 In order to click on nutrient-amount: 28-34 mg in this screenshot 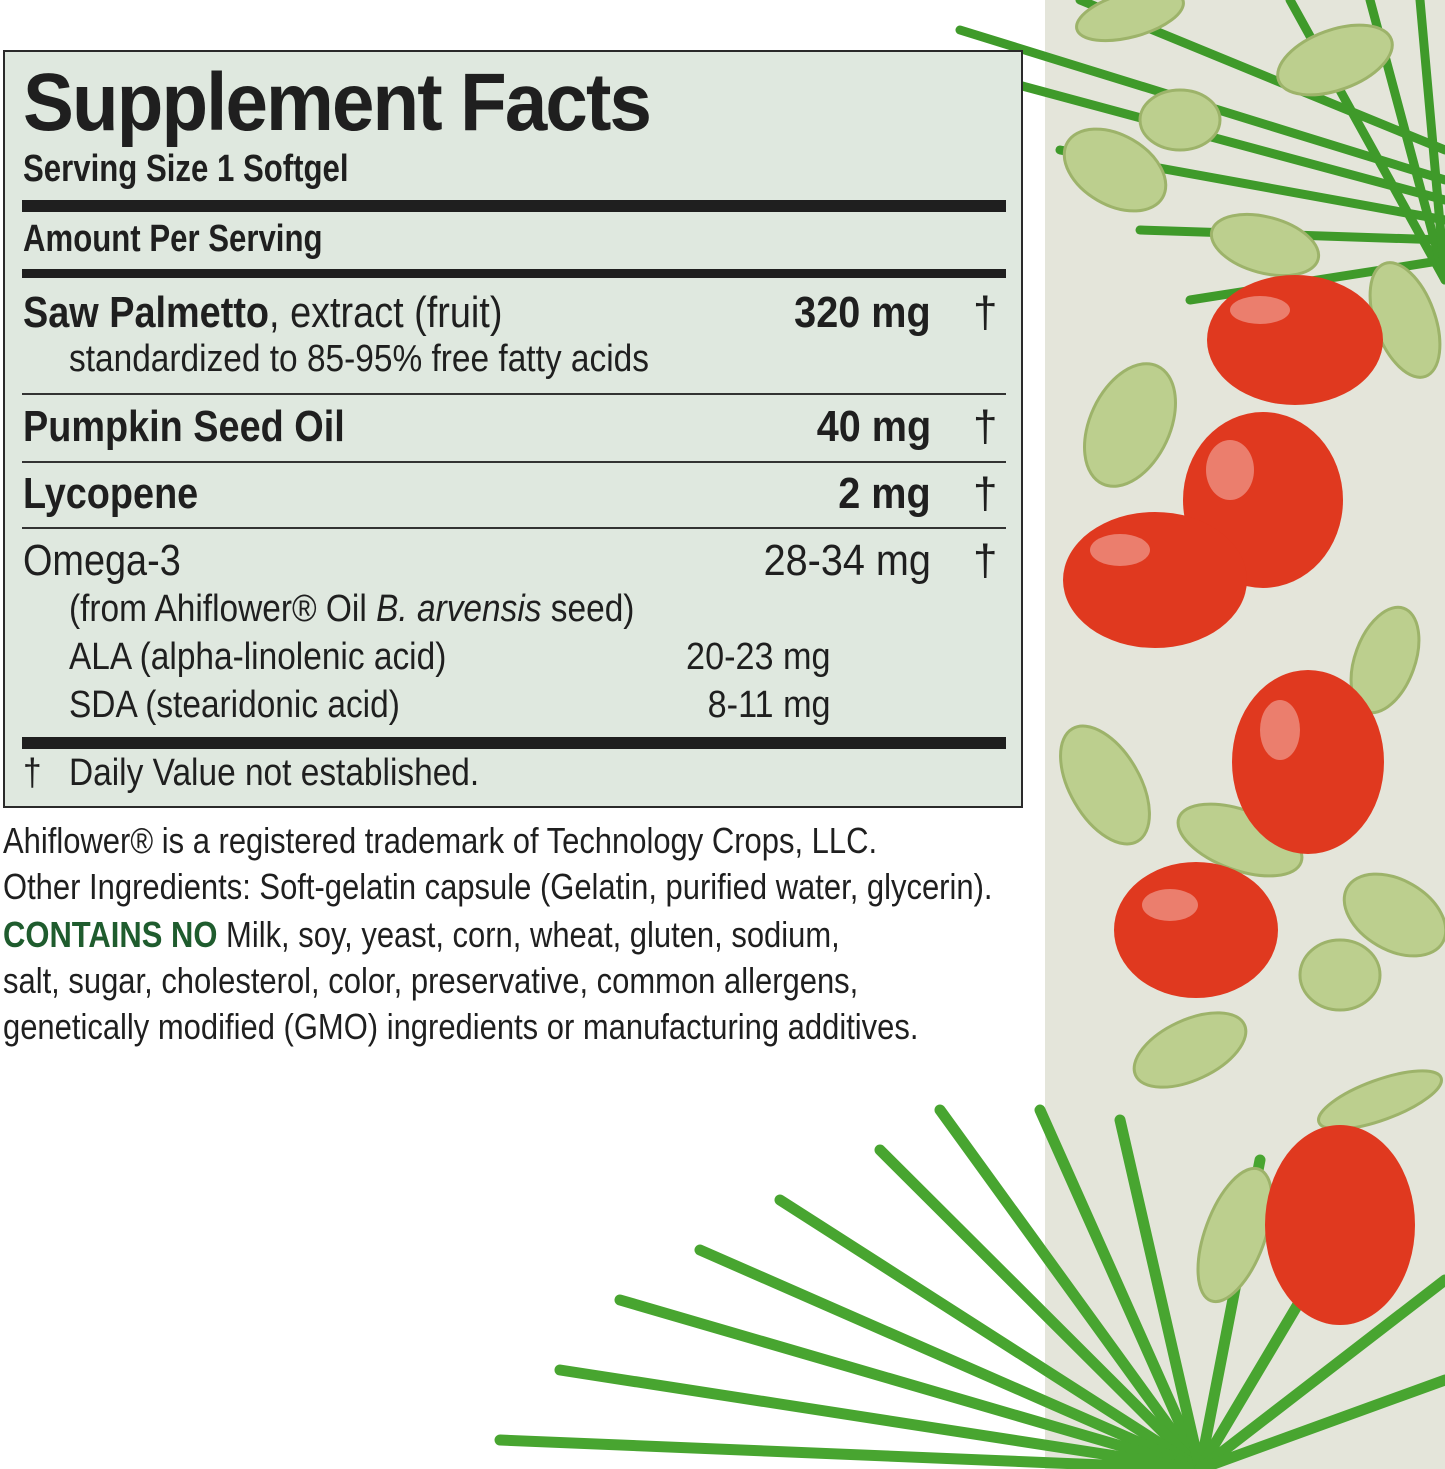, I will do `click(847, 560)`.